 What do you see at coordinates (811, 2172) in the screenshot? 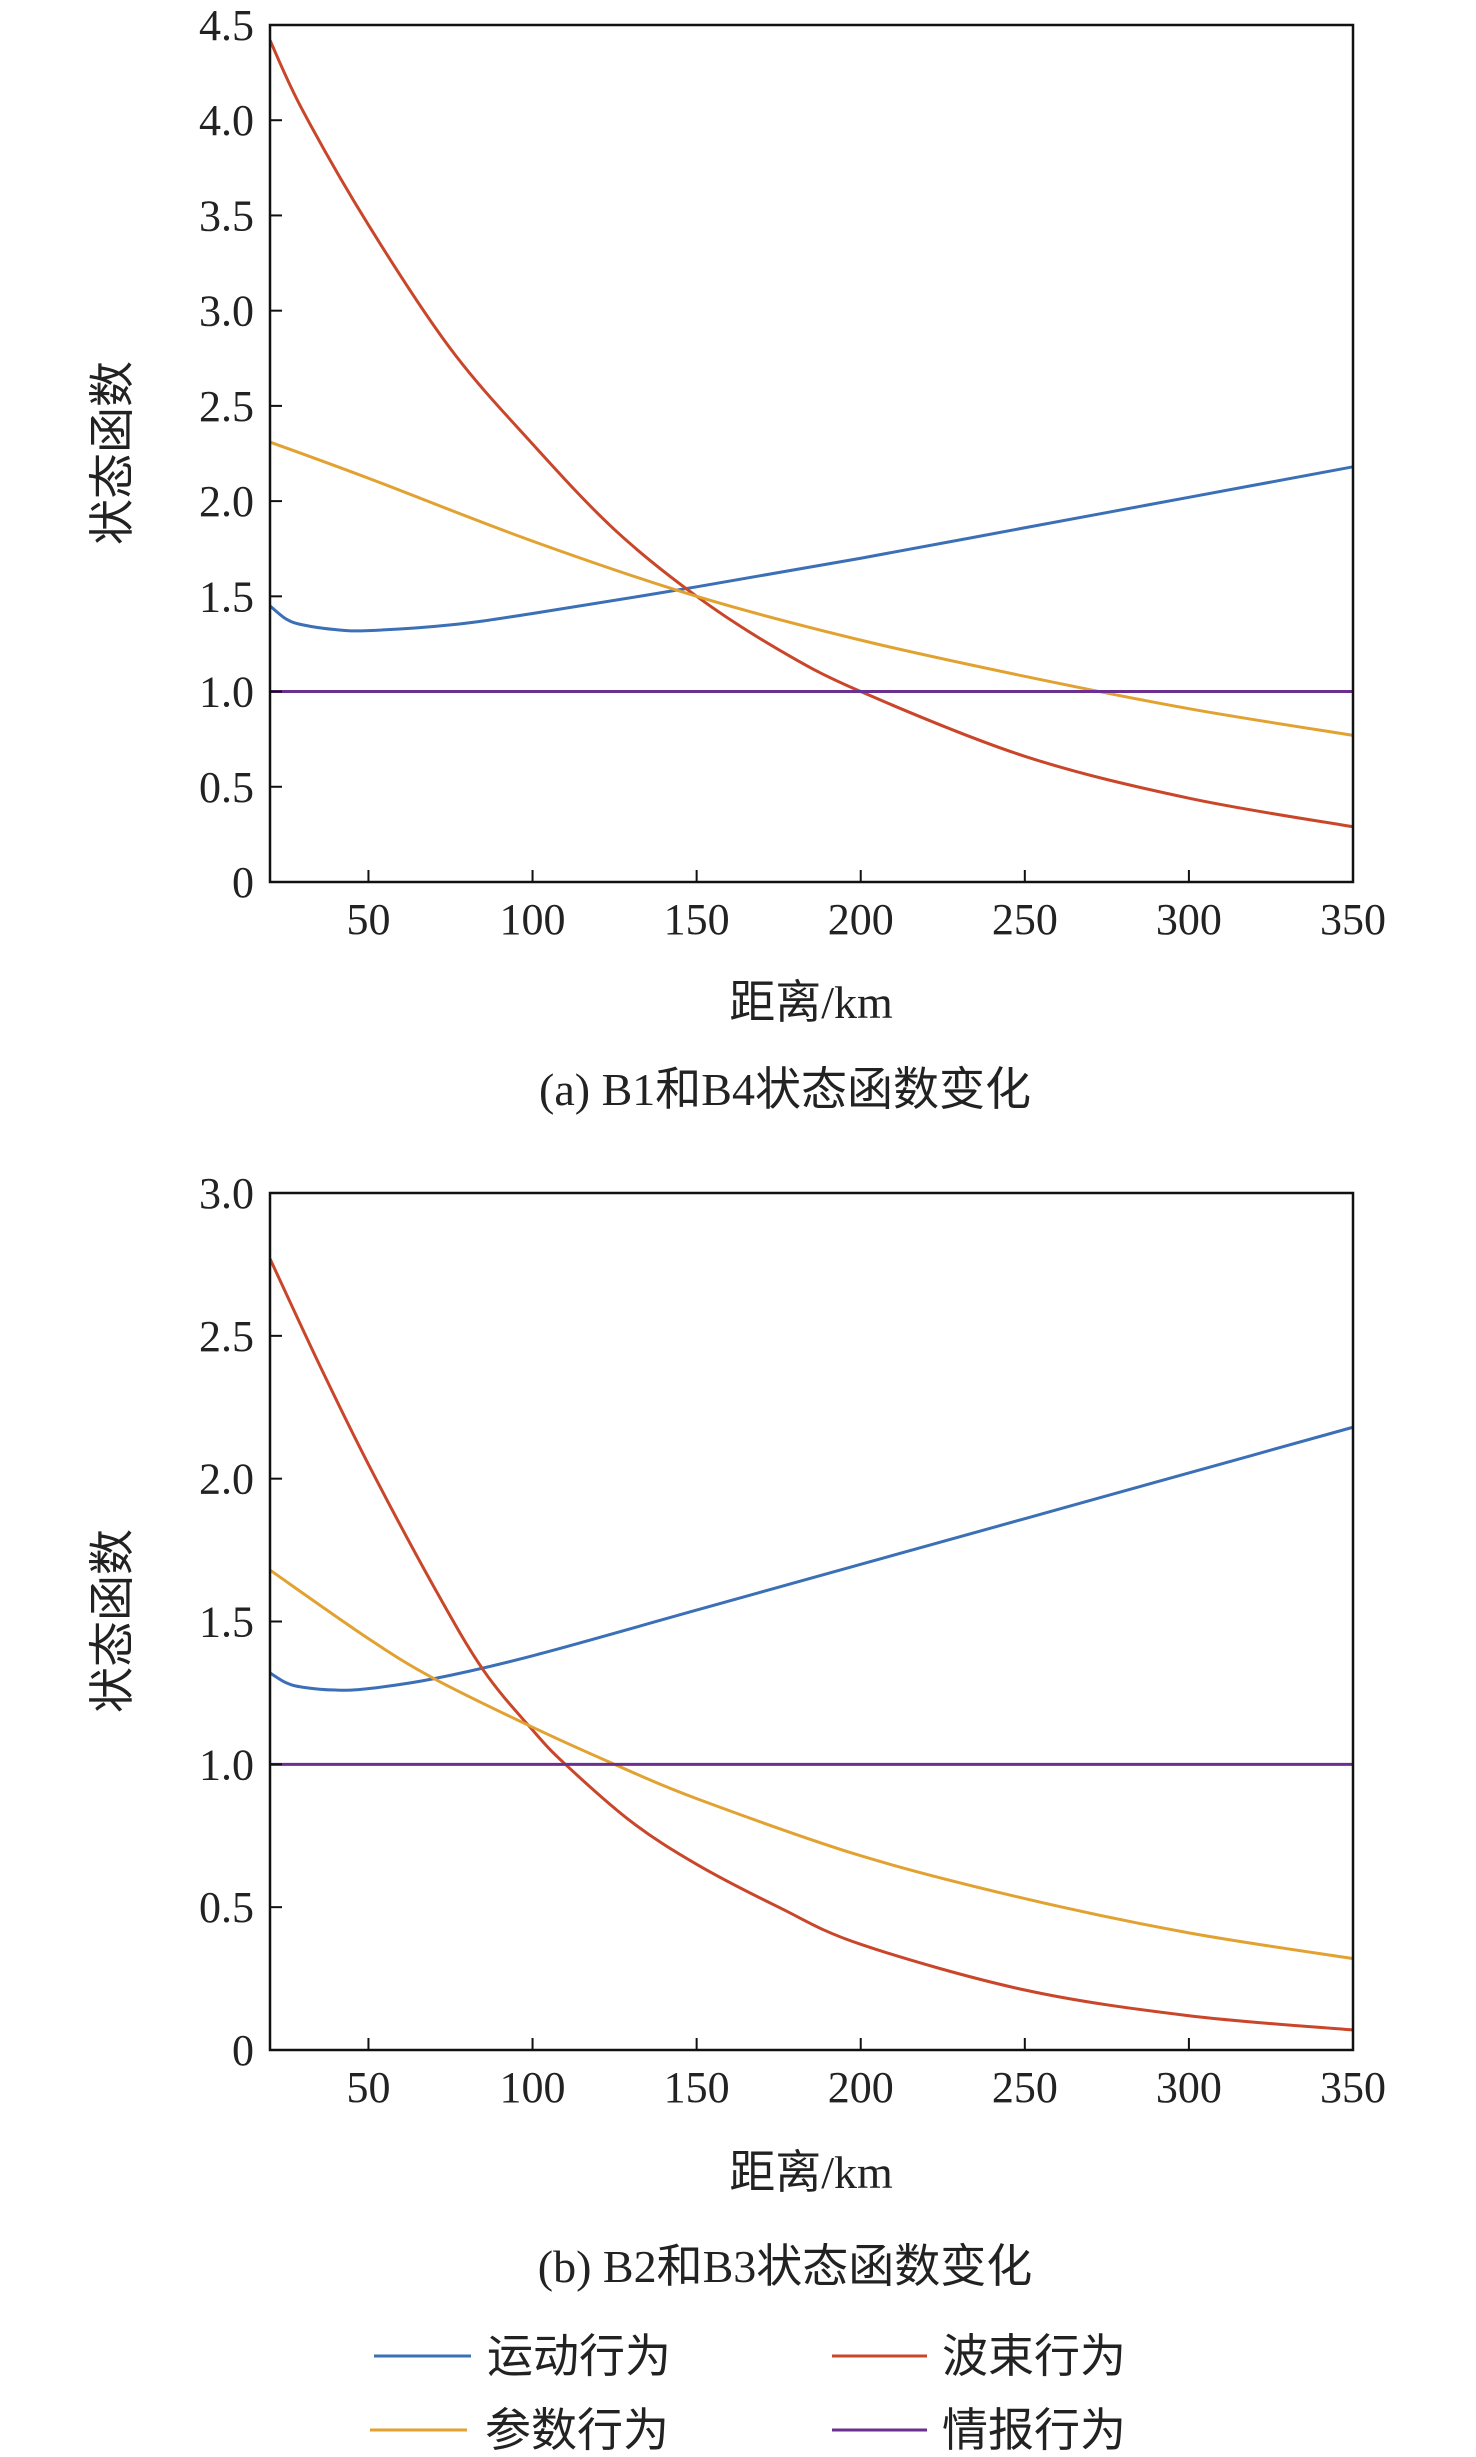
I see `chart-b-xlabel: 距离/km` at bounding box center [811, 2172].